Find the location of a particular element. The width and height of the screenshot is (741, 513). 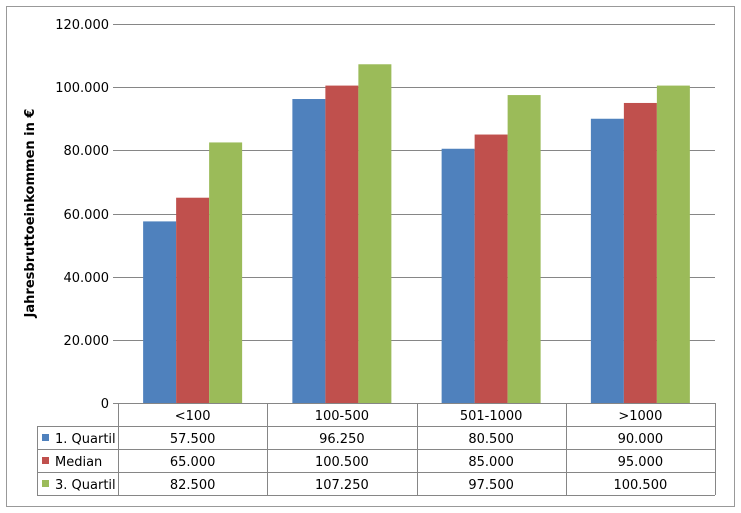

x-category-label: <100 is located at coordinates (193, 416).